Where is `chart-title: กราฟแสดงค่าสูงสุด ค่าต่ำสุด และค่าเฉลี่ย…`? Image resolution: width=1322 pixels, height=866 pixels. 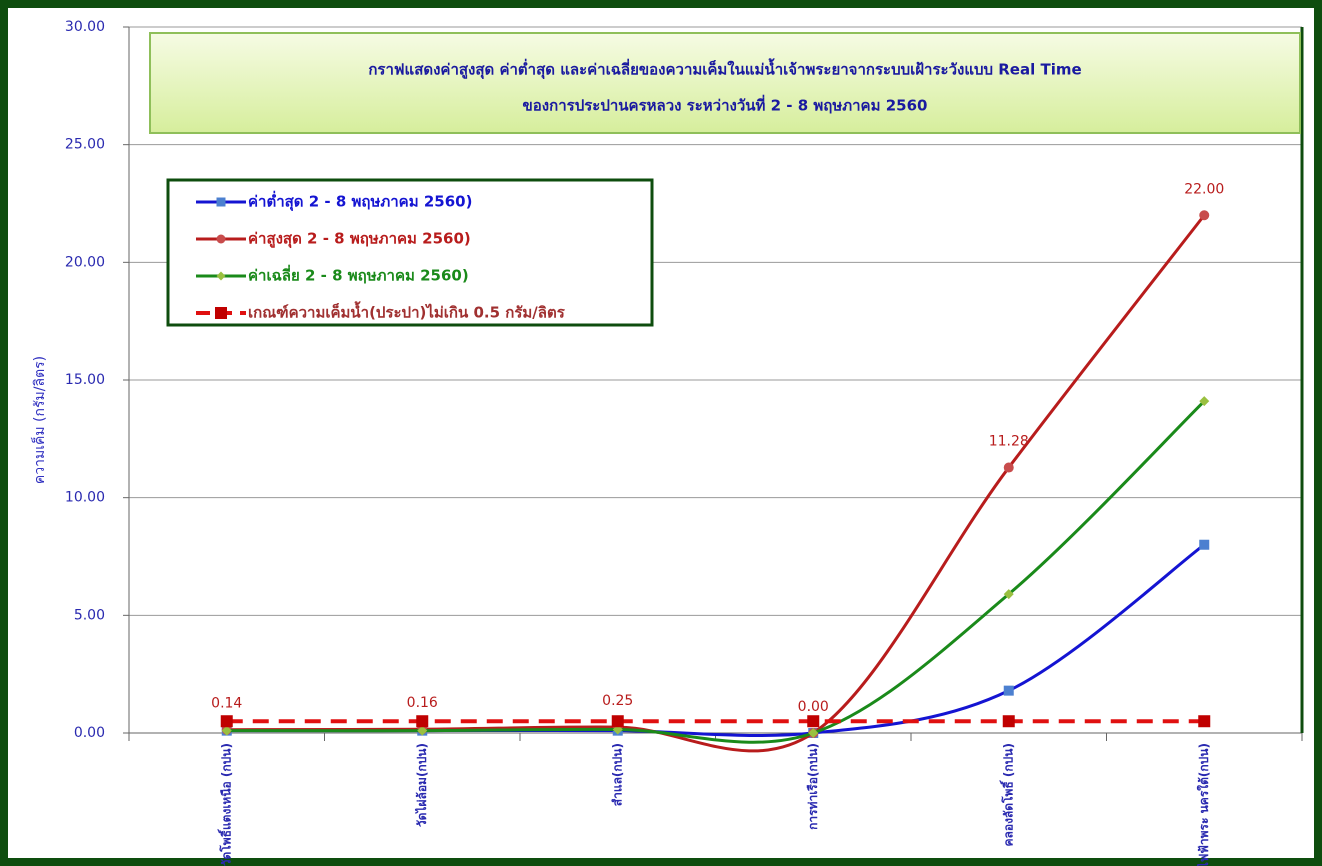 chart-title: กราฟแสดงค่าสูงสุด ค่าต่ำสุด และค่าเฉลี่ย… is located at coordinates (724, 69).